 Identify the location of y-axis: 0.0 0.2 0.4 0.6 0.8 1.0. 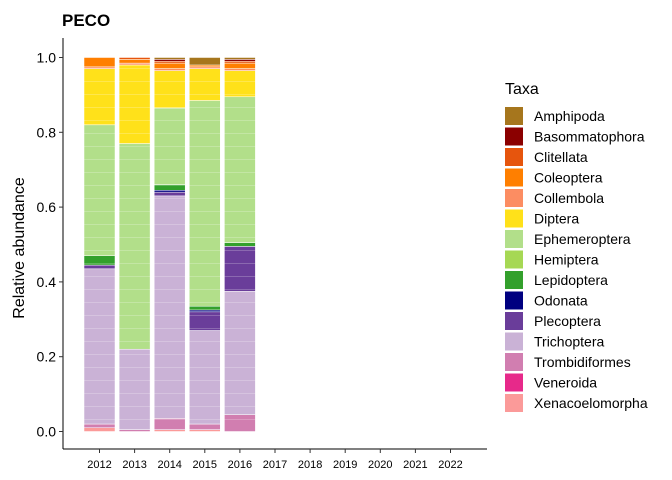
(50, 243).